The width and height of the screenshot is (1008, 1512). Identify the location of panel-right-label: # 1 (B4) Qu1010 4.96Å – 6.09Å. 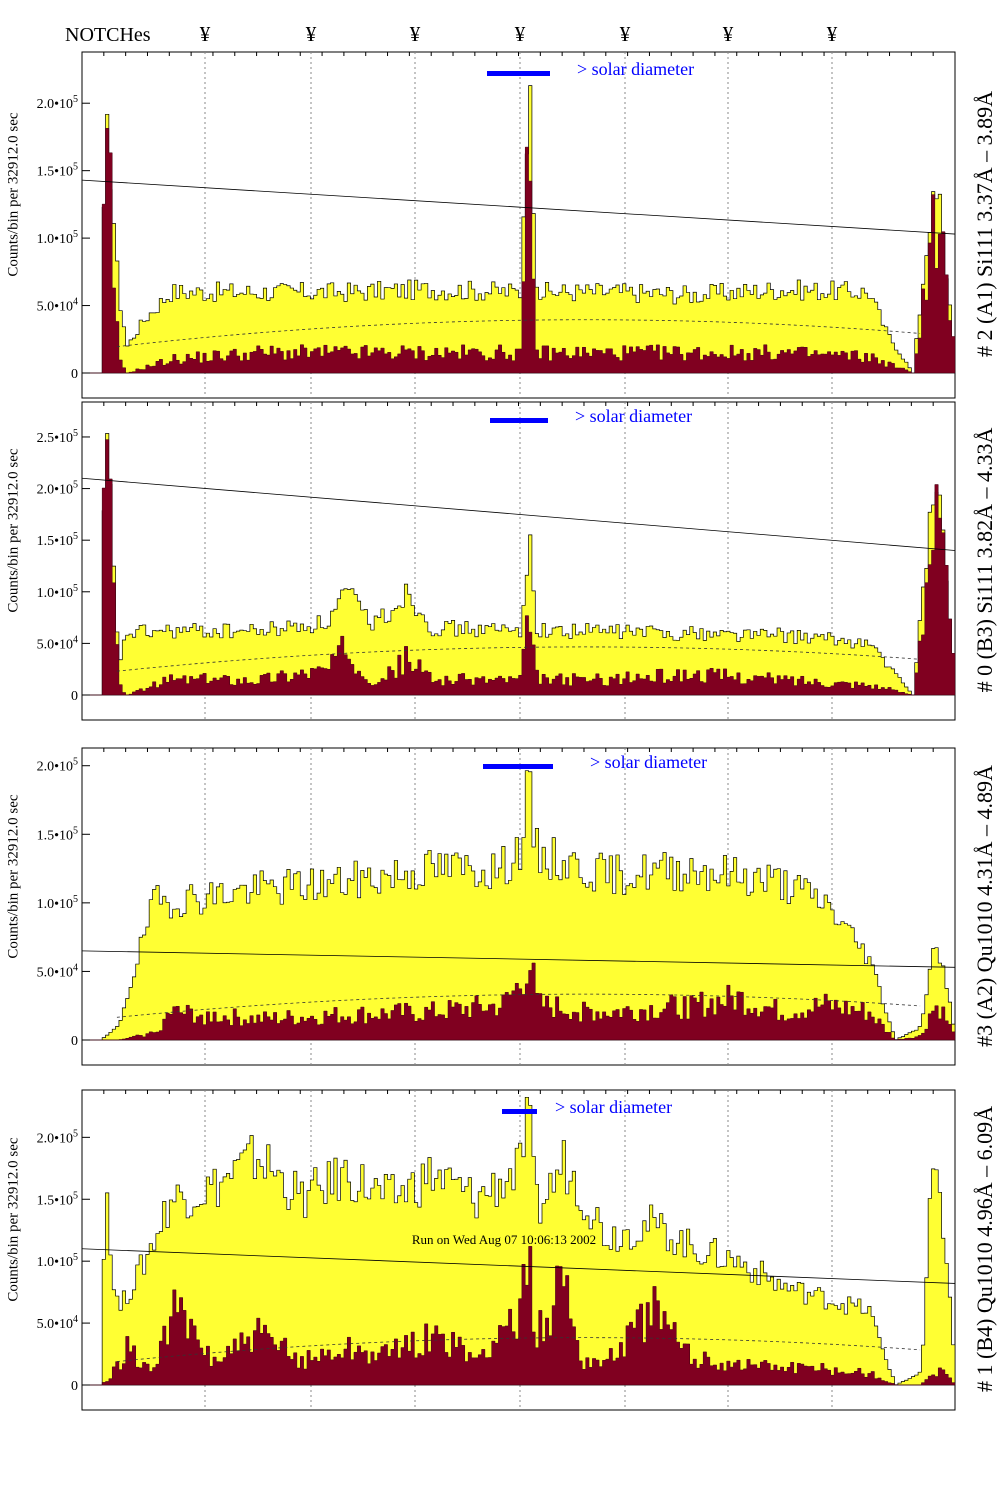
(984, 1249).